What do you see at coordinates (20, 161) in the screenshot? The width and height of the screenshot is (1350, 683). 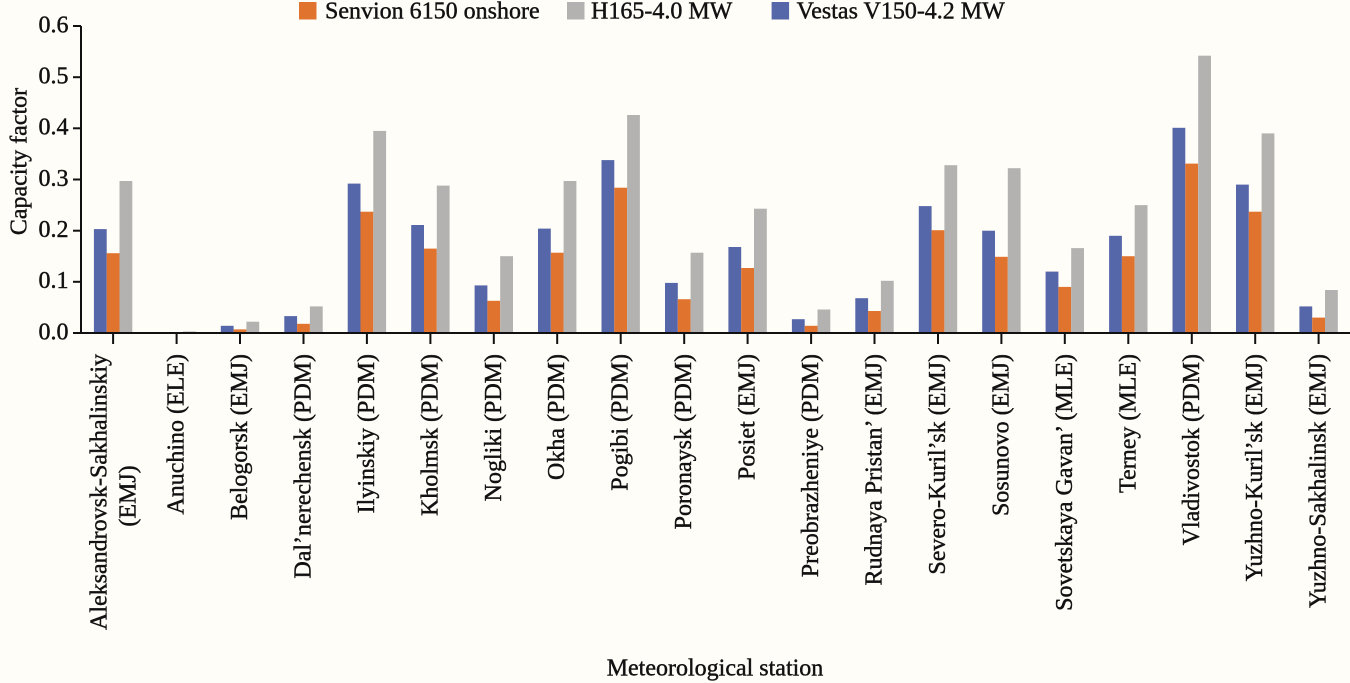 I see `svg-text: Capacity factor` at bounding box center [20, 161].